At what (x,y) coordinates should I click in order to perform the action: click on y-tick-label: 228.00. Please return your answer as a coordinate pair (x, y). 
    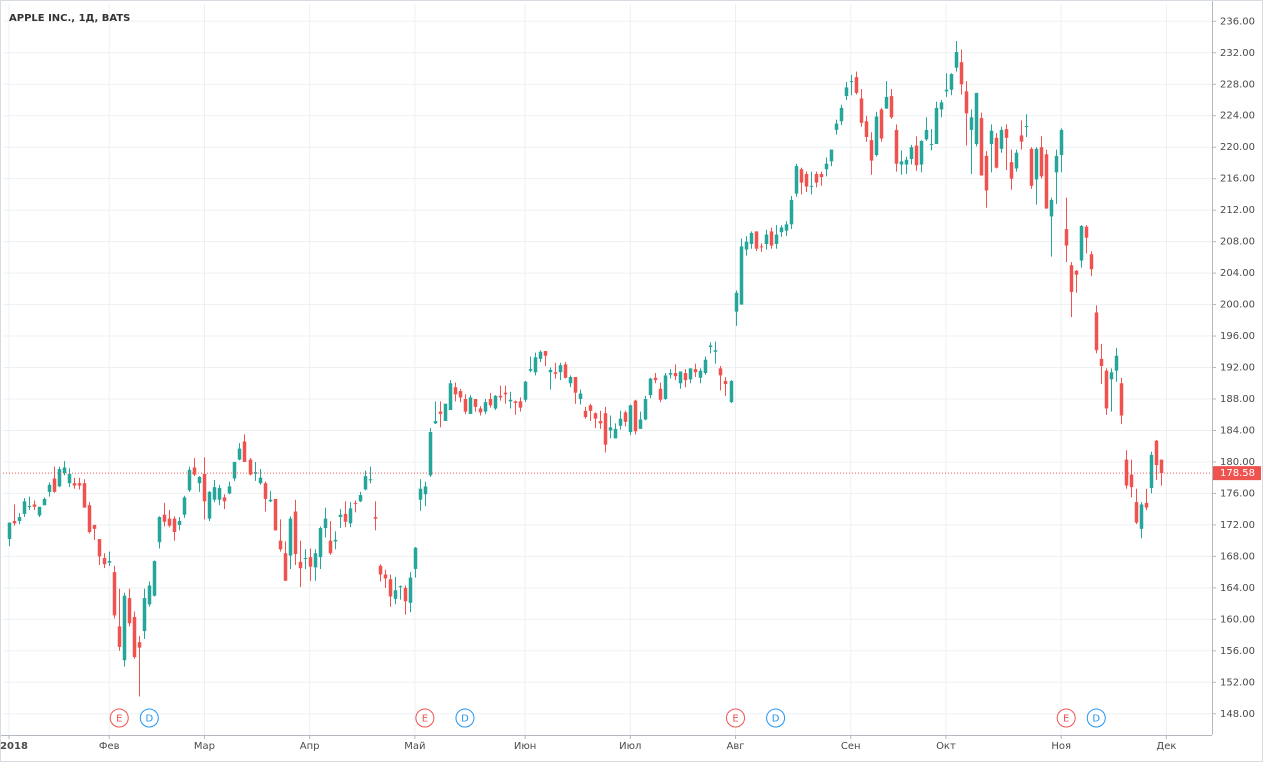
    Looking at the image, I should click on (1237, 84).